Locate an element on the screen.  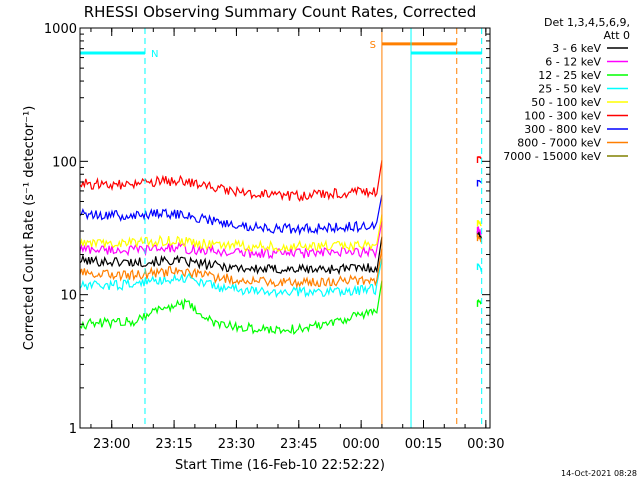
y-tick-label: 1000 is located at coordinates (60, 29).